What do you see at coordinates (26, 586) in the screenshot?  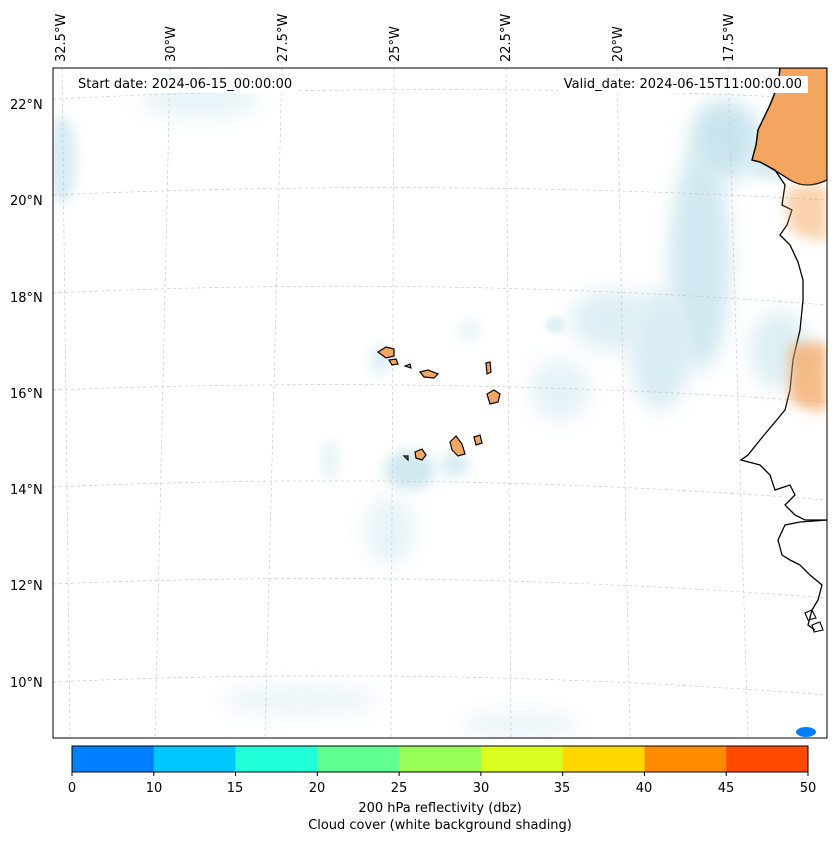 I see `lat-label: 12°N` at bounding box center [26, 586].